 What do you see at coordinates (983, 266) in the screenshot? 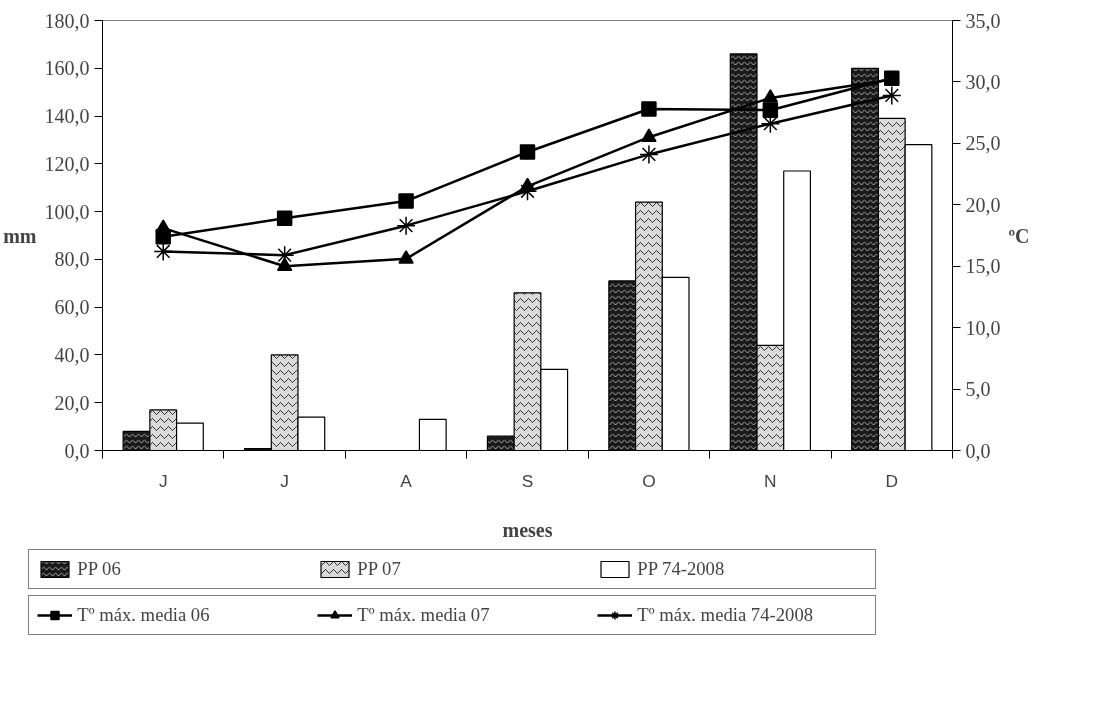
I see `y2-tick-label: 15,0` at bounding box center [983, 266].